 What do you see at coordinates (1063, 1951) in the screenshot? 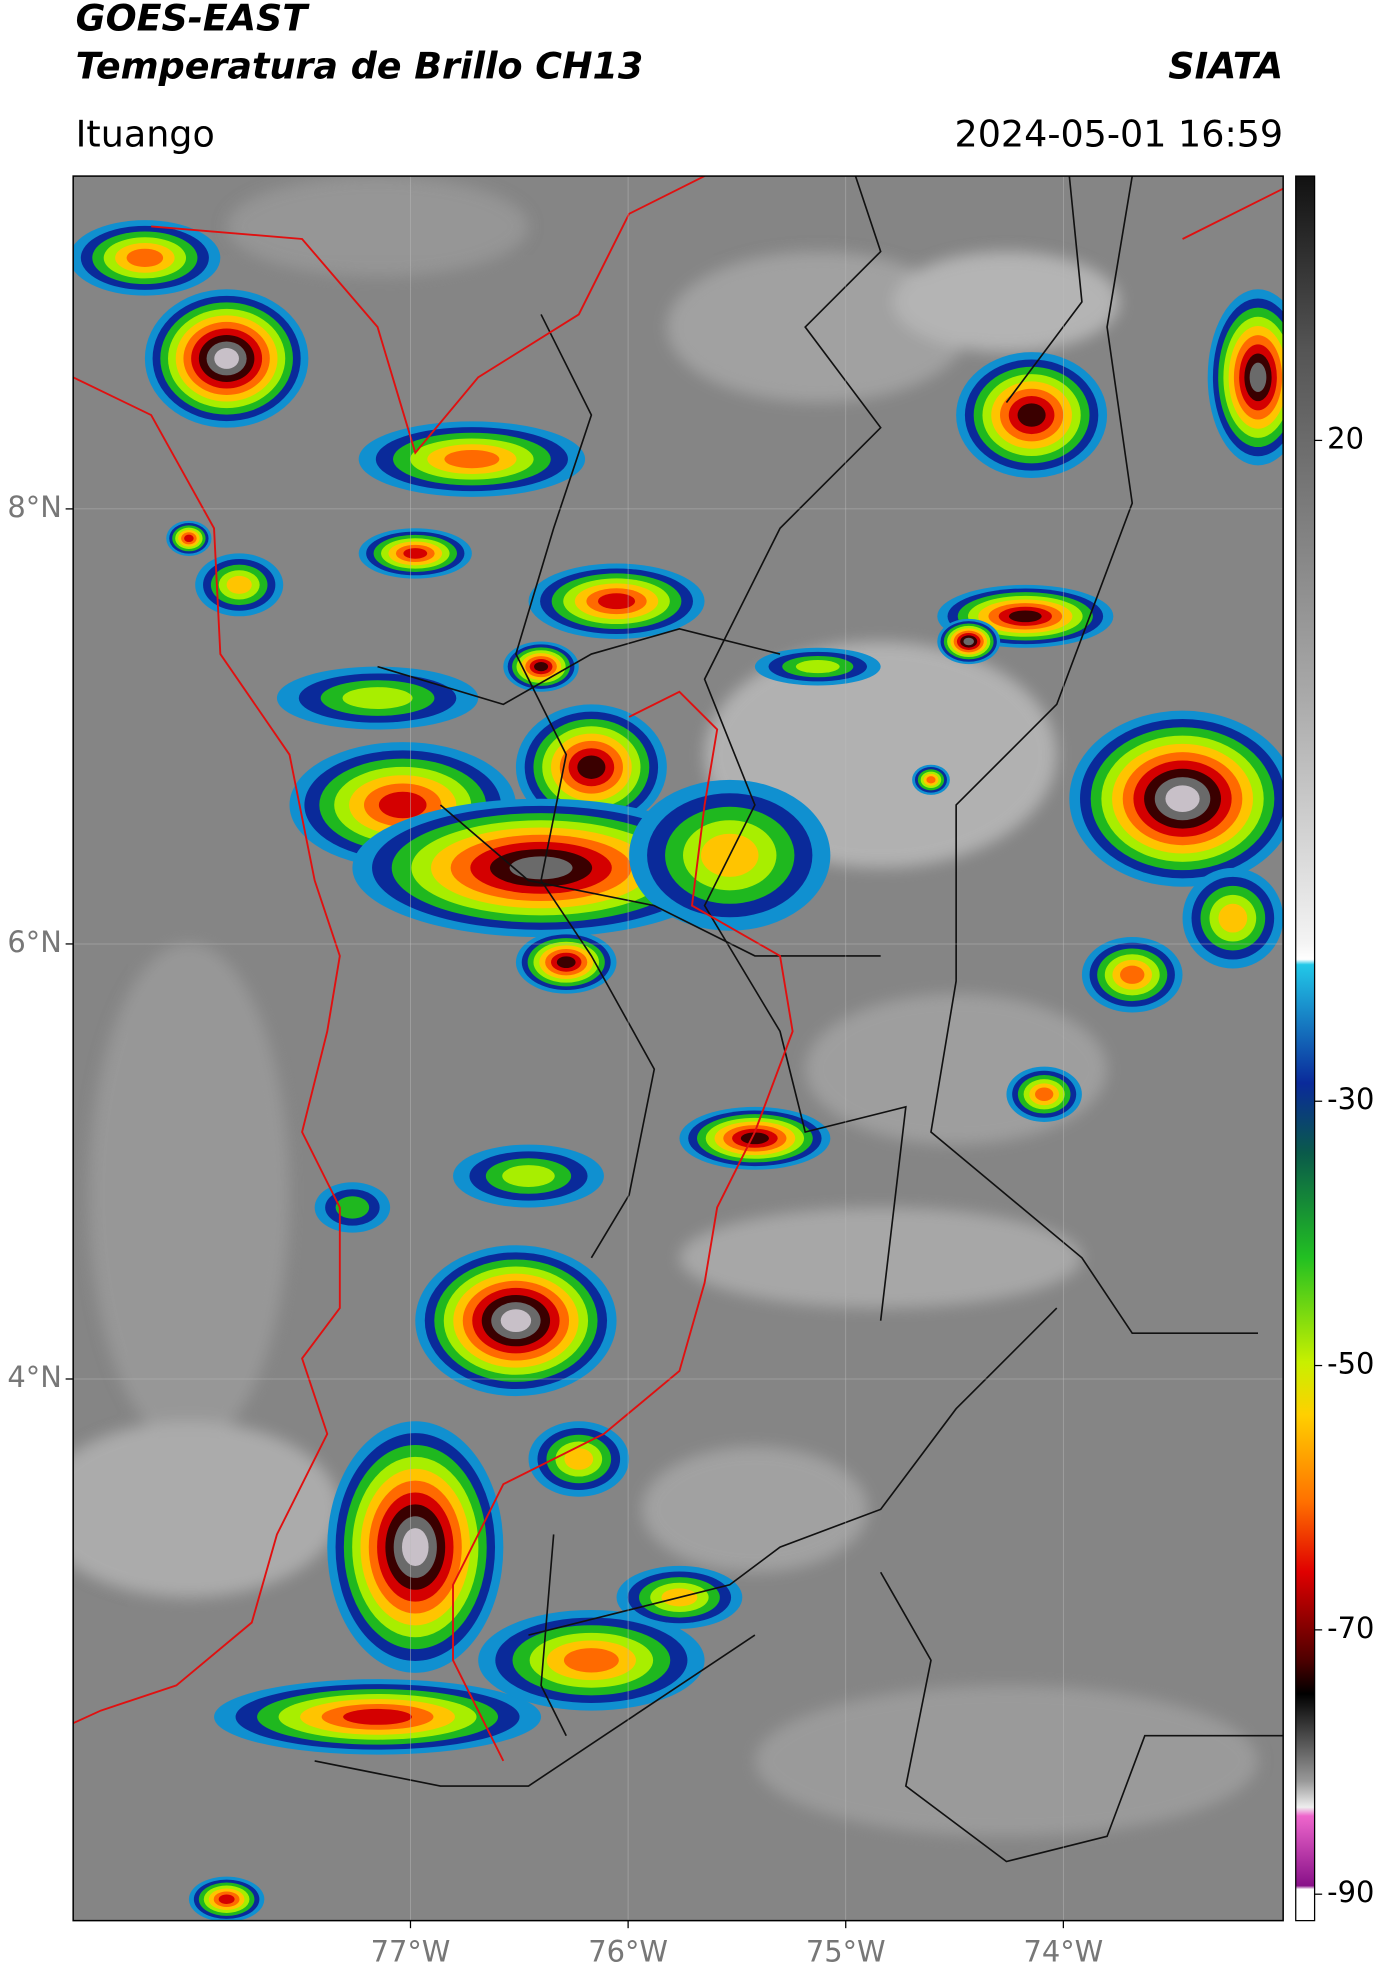
I see `x-tick-label: 74°W` at bounding box center [1063, 1951].